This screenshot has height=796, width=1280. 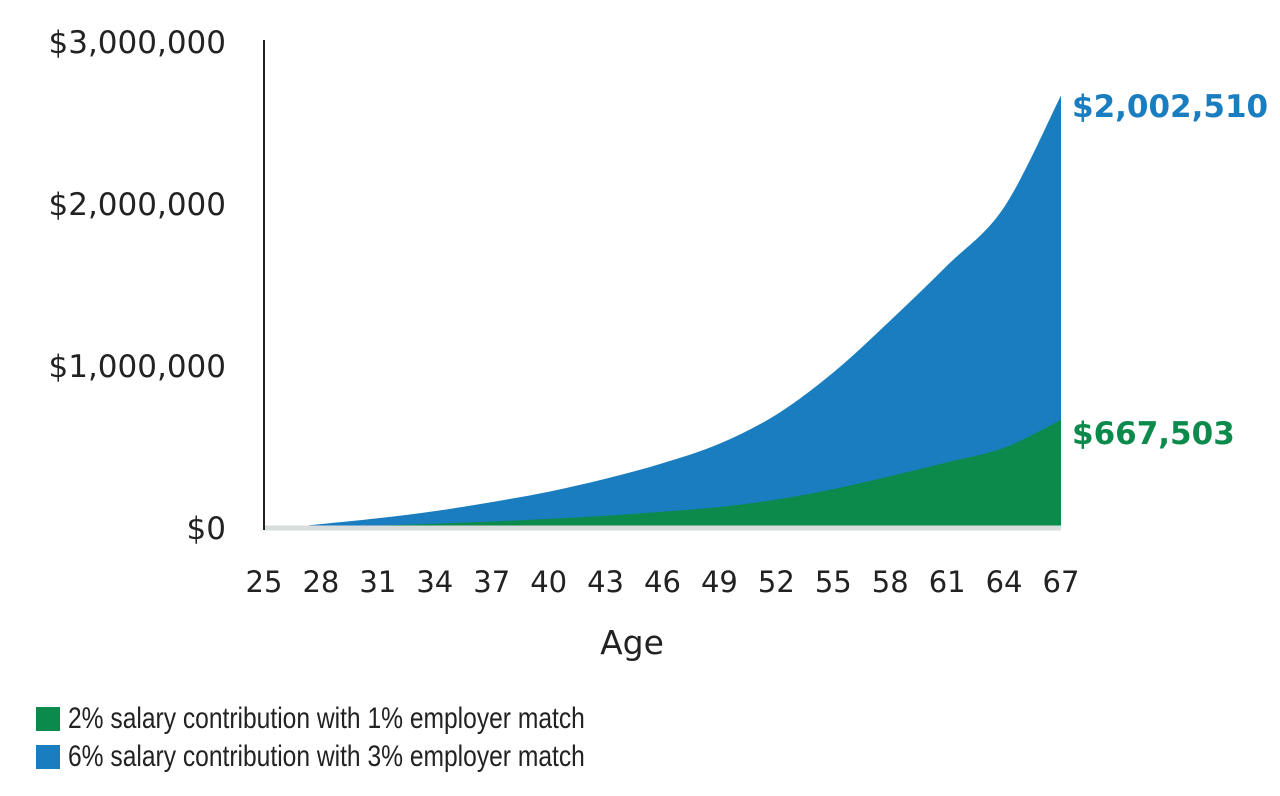 I want to click on x-tick-label: 49, so click(x=719, y=582).